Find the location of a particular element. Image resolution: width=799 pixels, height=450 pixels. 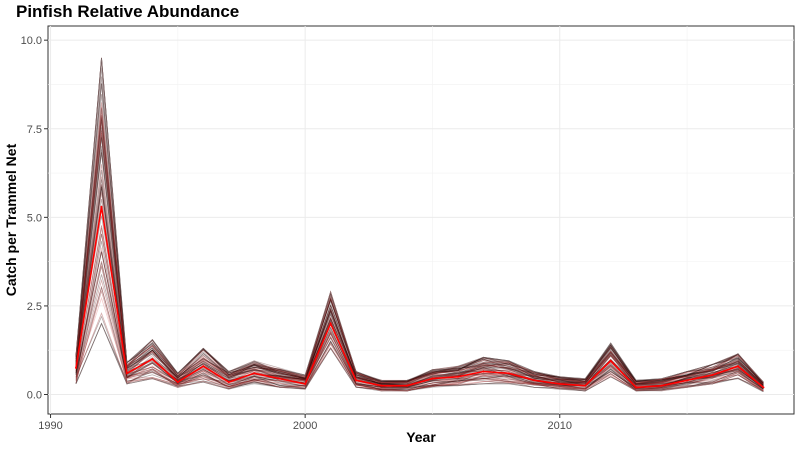

y-axis-title: Catch per Trammel Net is located at coordinates (11, 219).